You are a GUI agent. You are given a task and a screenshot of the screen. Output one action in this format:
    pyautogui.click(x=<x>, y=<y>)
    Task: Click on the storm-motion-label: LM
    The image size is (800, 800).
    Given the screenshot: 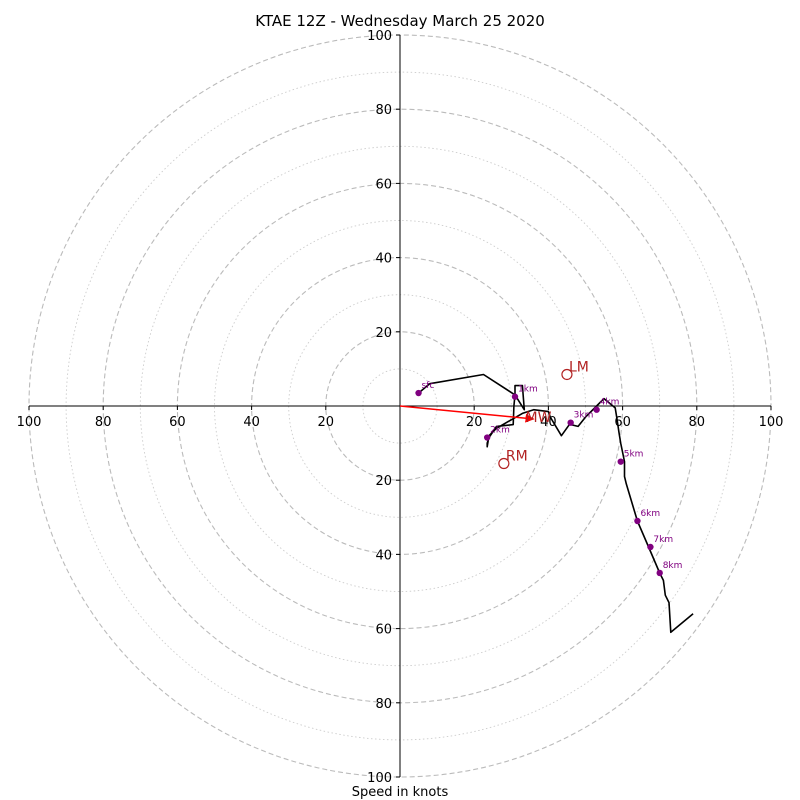 What is the action you would take?
    pyautogui.click(x=579, y=367)
    